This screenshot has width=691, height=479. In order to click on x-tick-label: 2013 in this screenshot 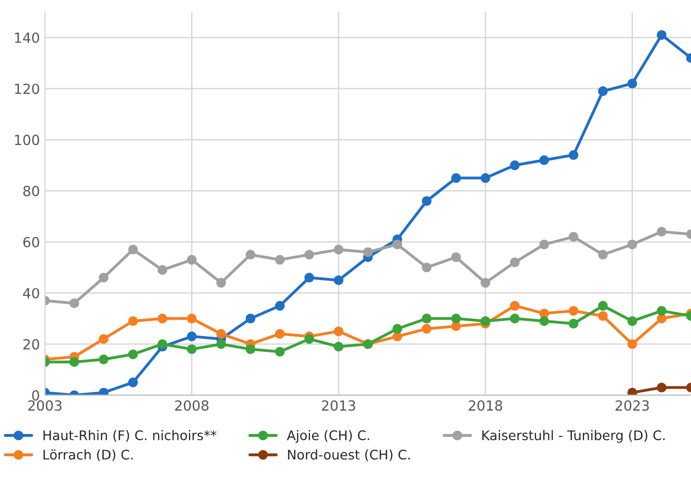, I will do `click(339, 405)`.